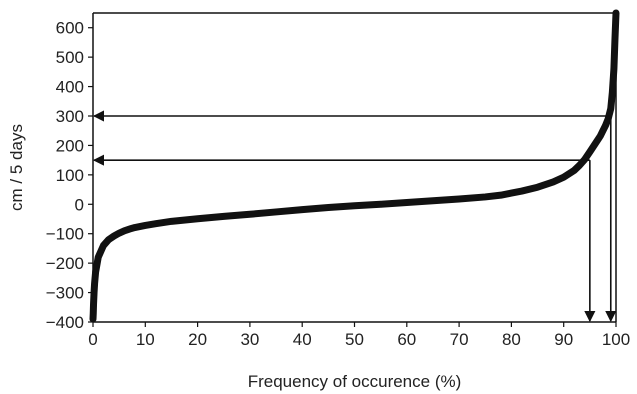 Image resolution: width=637 pixels, height=394 pixels. What do you see at coordinates (616, 339) in the screenshot?
I see `x-tick-label: 100` at bounding box center [616, 339].